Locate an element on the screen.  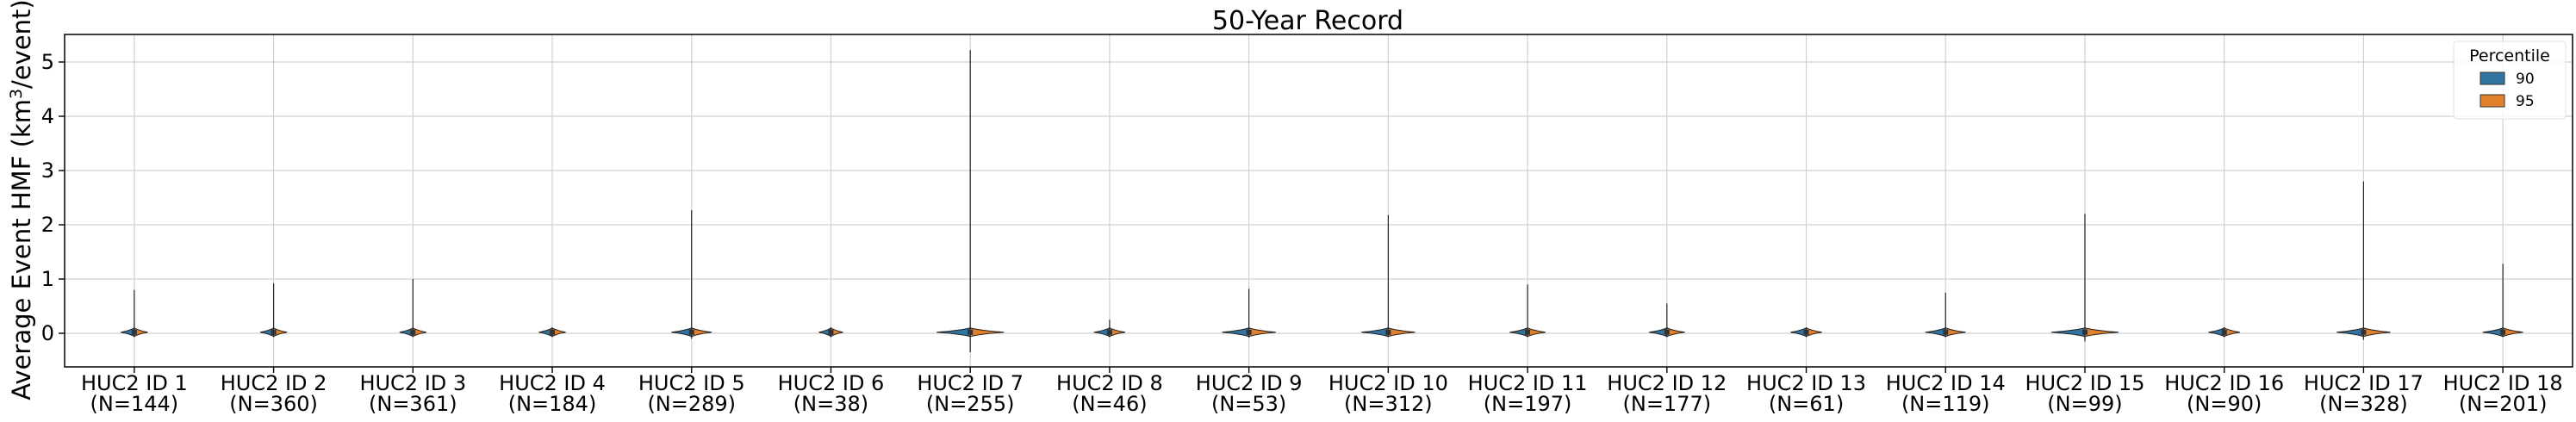
x-tick-count: (N=38) is located at coordinates (831, 404).